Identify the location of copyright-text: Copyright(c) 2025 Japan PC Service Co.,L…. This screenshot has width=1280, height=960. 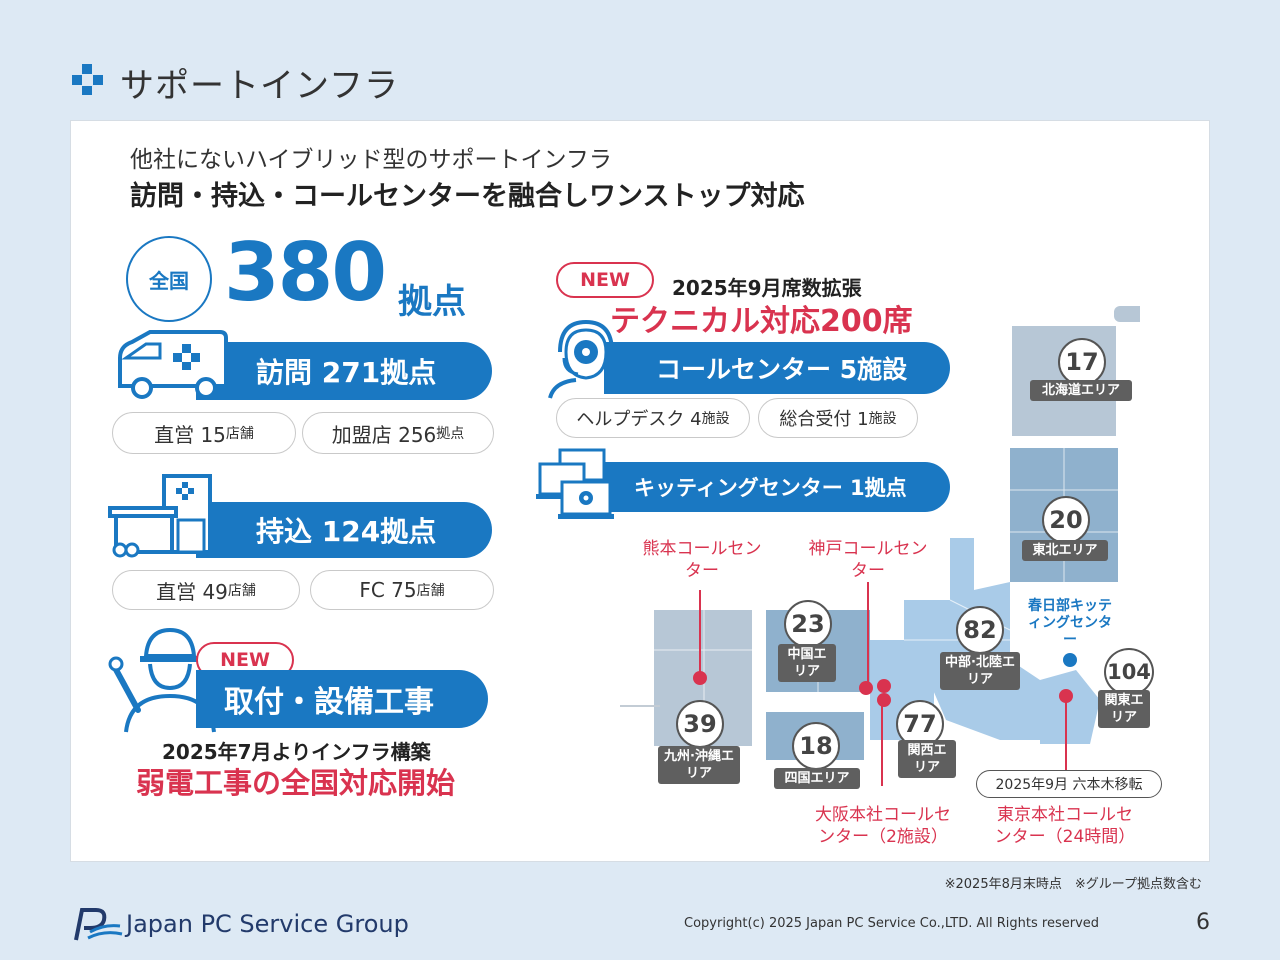
(892, 923).